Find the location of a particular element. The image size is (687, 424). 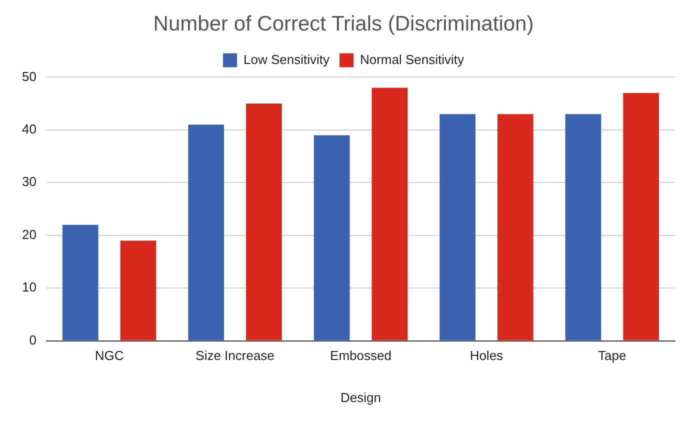

y-tick-label: 10 is located at coordinates (29, 287).